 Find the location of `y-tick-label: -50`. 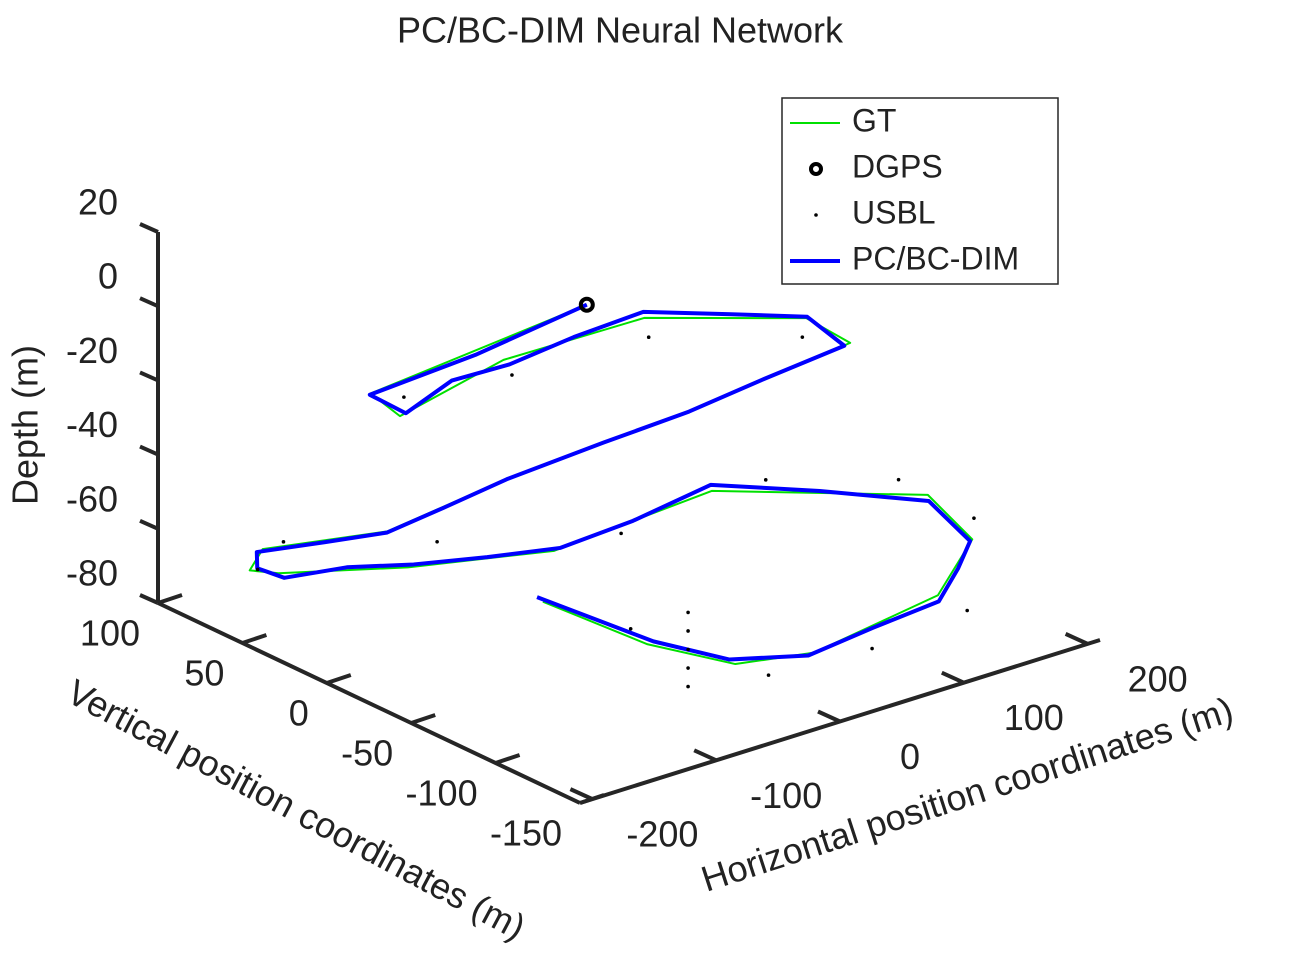

y-tick-label: -50 is located at coordinates (367, 753).